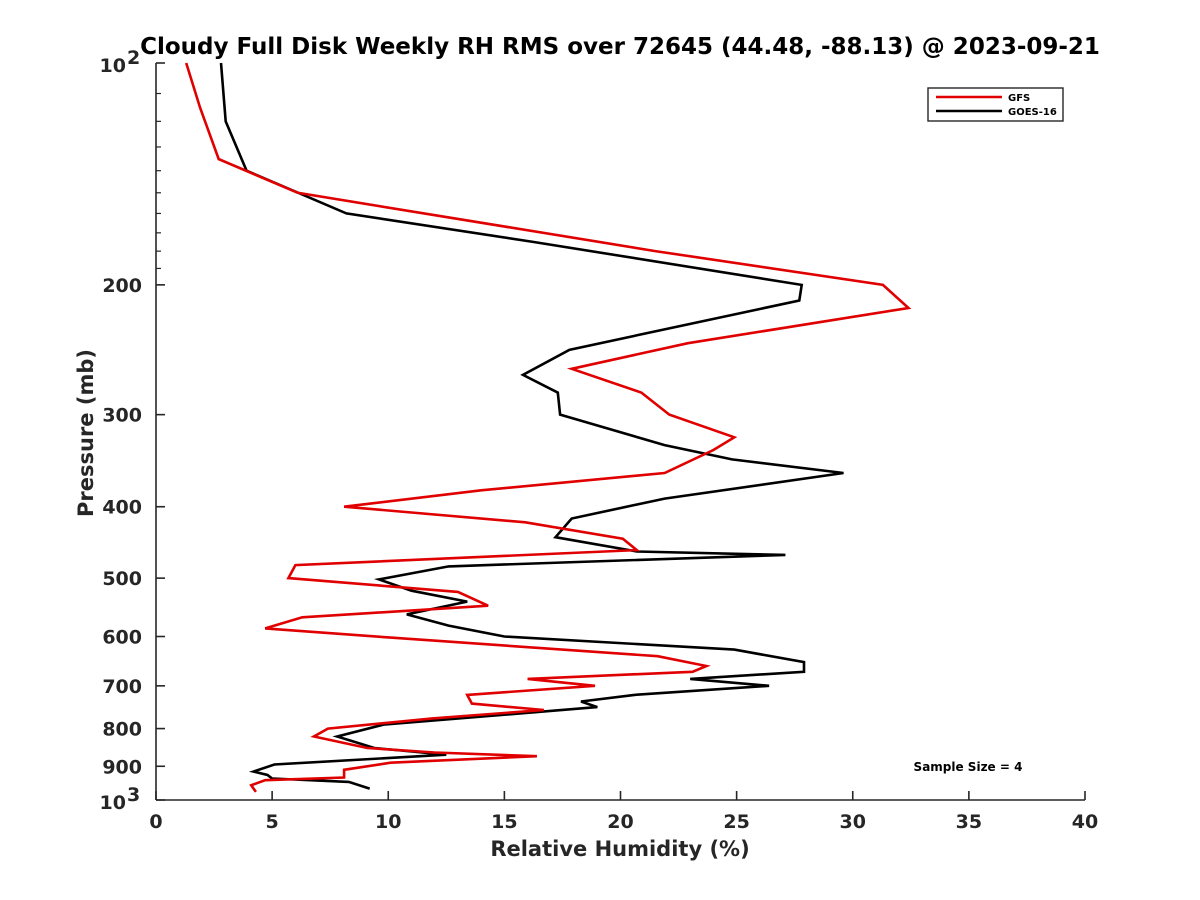  I want to click on sample-size-annotation: Sample Size = 4, so click(968, 767).